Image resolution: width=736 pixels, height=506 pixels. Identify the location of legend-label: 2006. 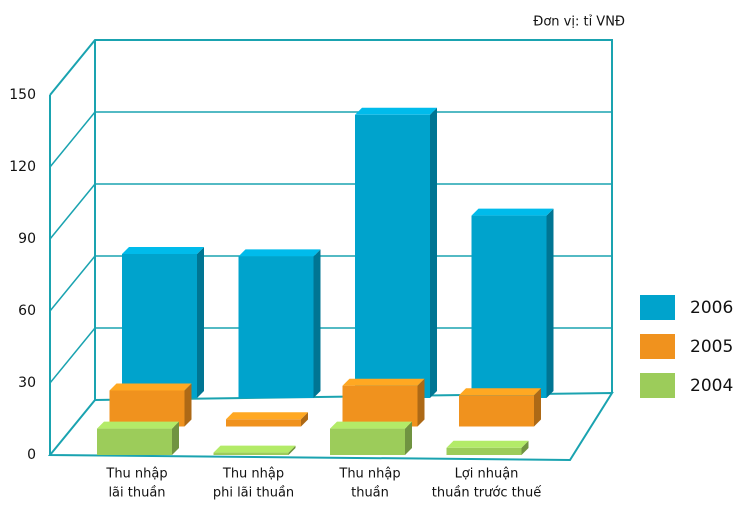
(711, 308).